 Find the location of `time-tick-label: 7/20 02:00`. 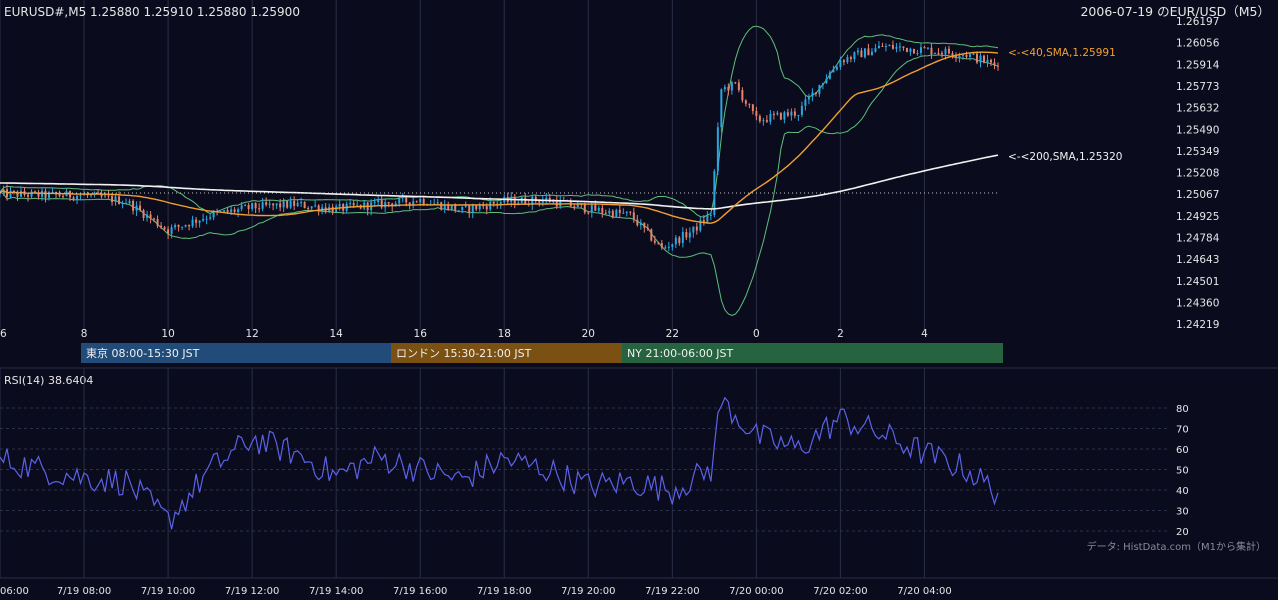

time-tick-label: 7/20 02:00 is located at coordinates (840, 591).